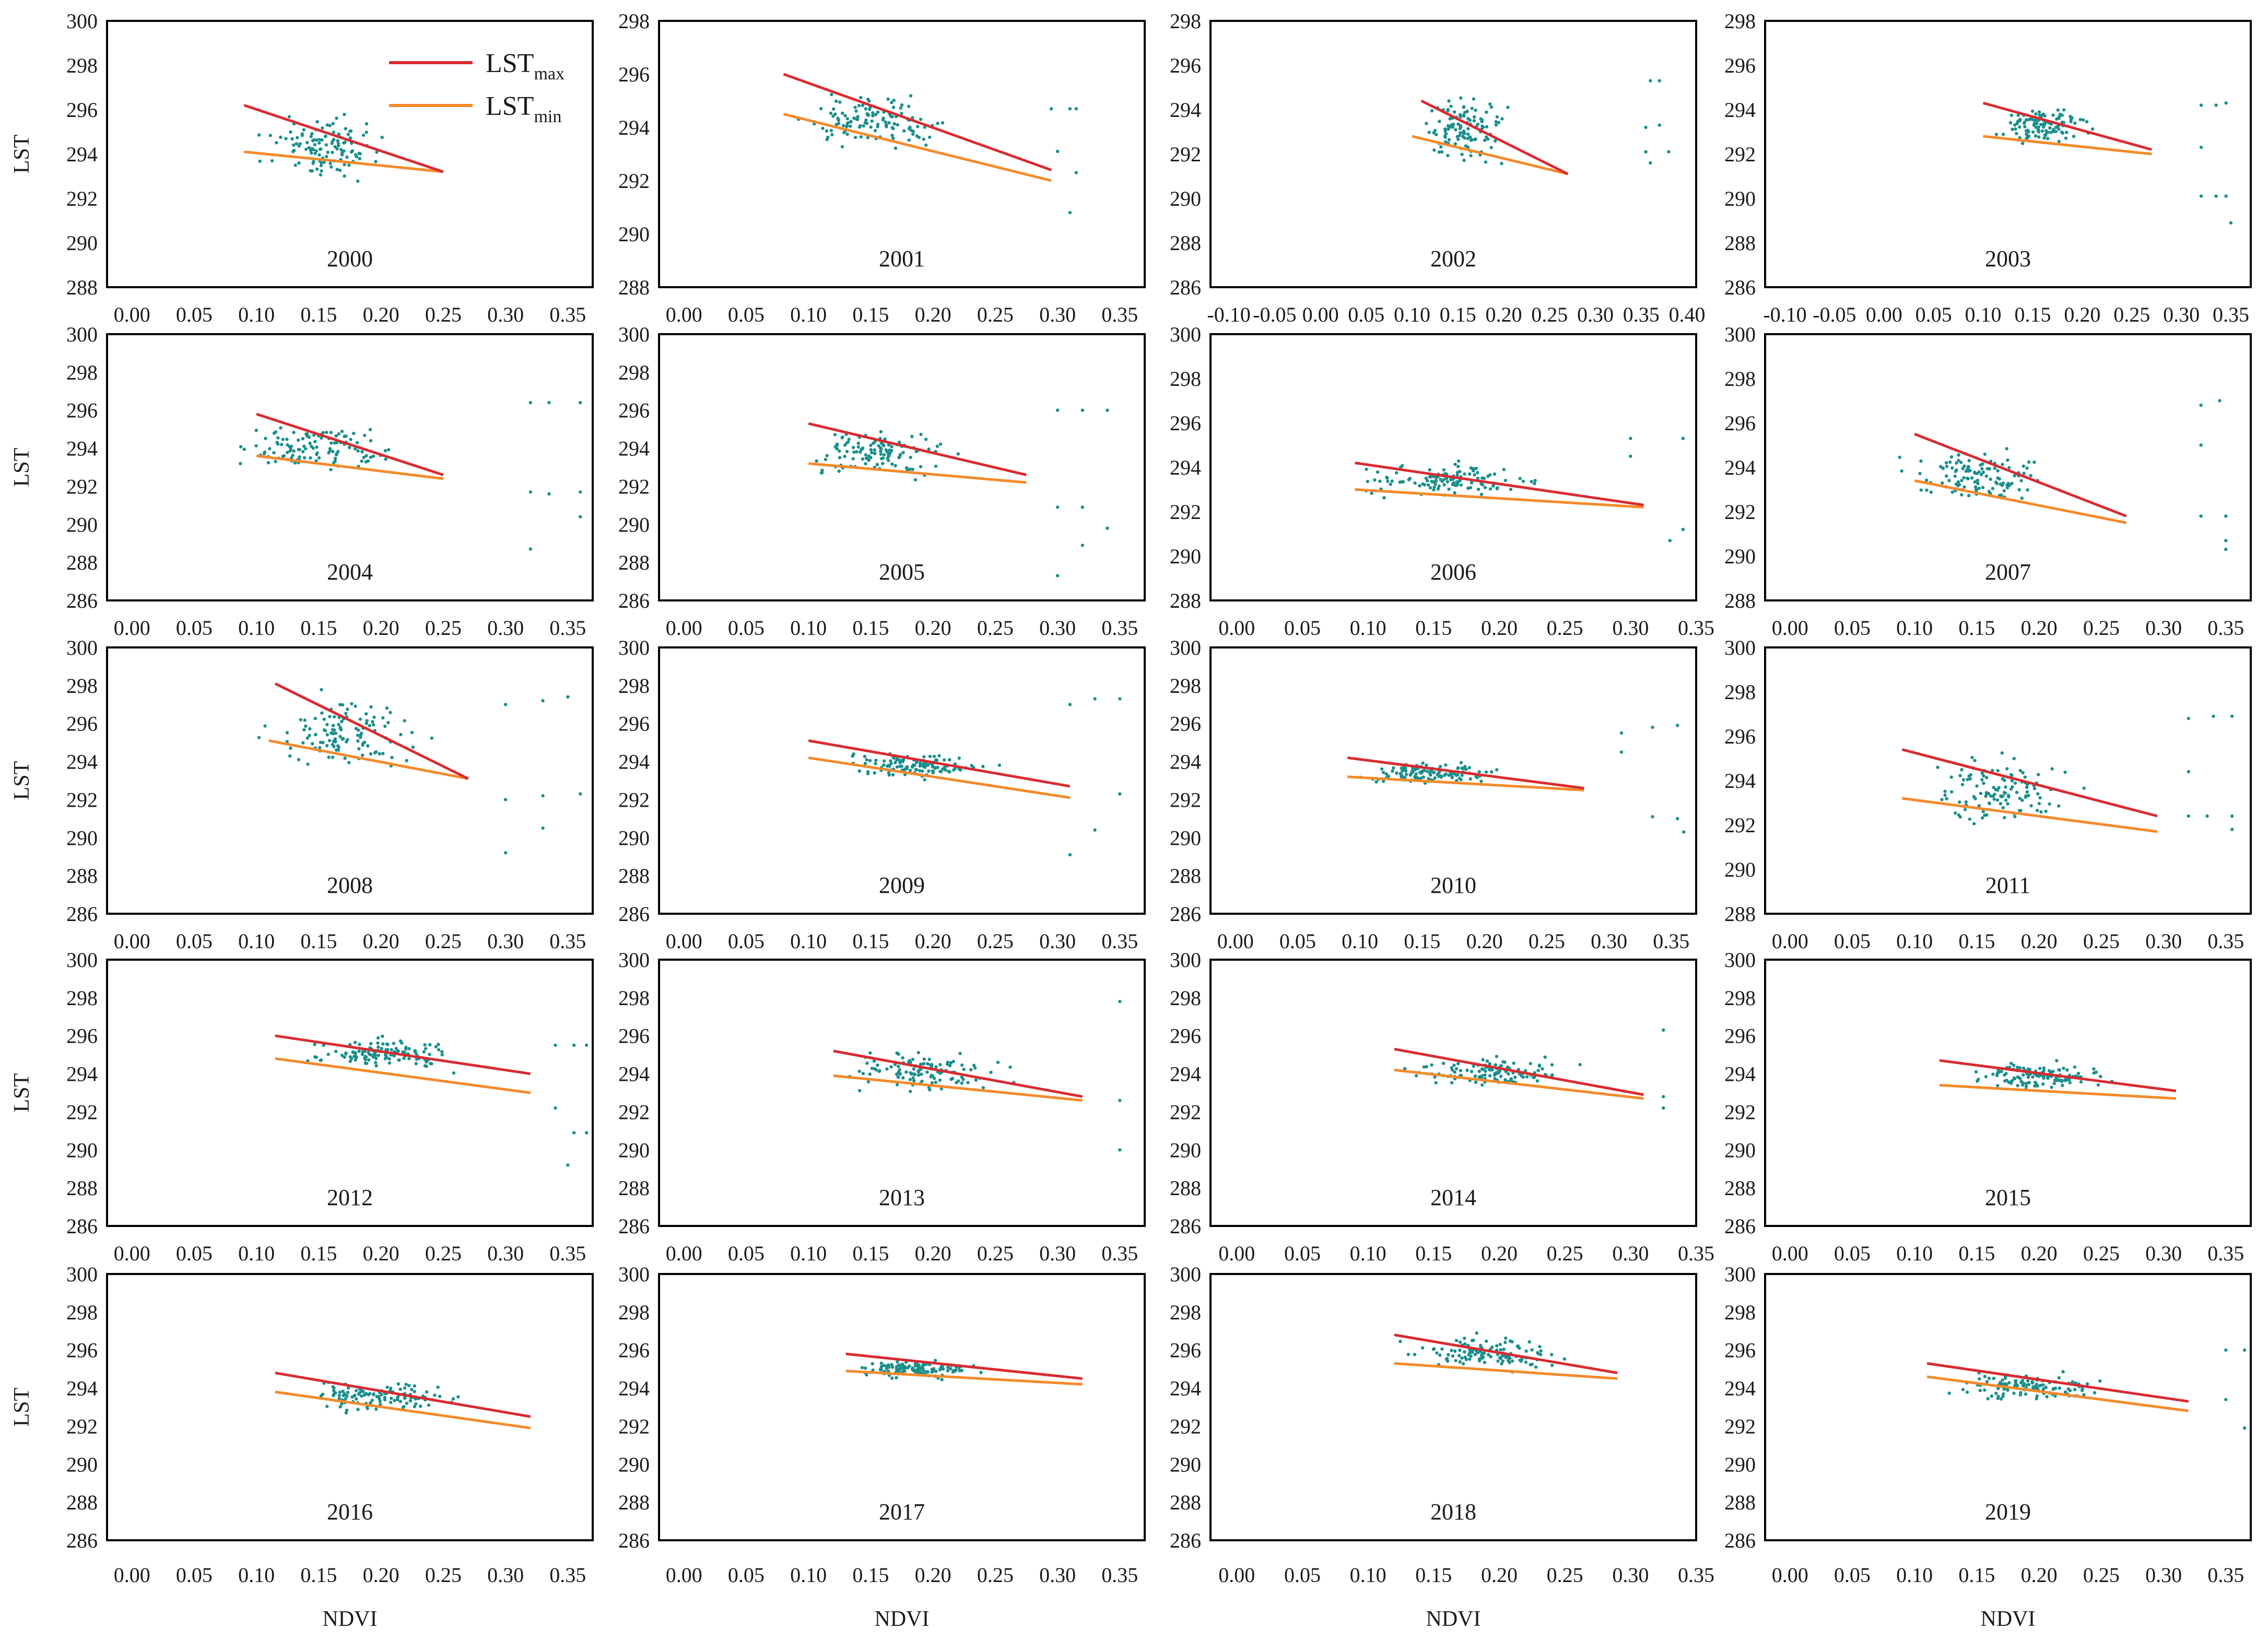  What do you see at coordinates (1884, 314) in the screenshot?
I see `x-tick-label: 0.00` at bounding box center [1884, 314].